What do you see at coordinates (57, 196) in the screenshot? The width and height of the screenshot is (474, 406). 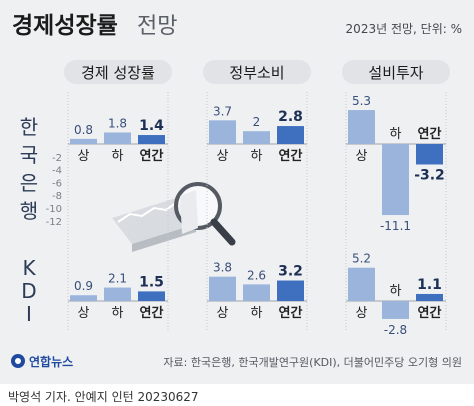 I see `y-tick-label: -8` at bounding box center [57, 196].